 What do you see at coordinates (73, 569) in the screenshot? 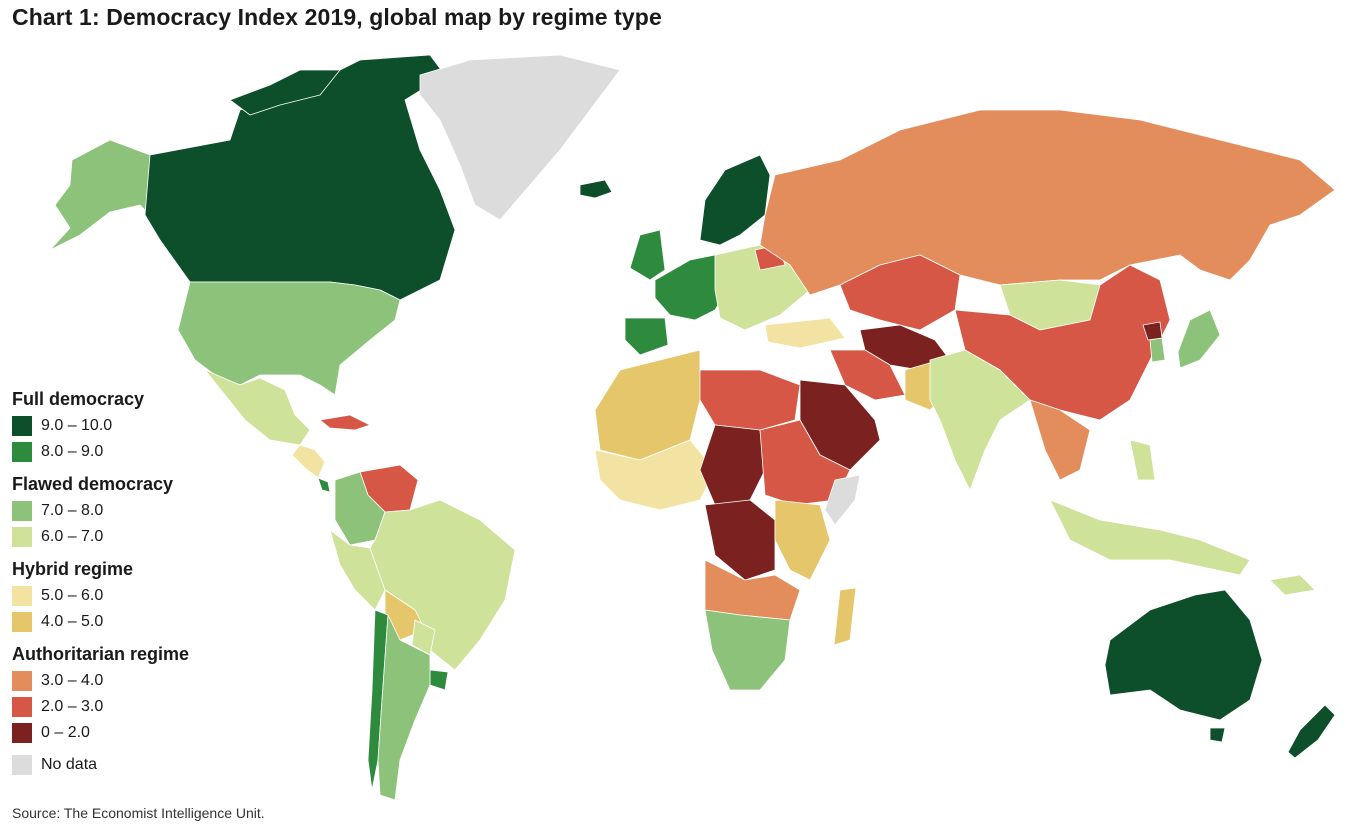
I see `legend-group-title: Hybrid regime` at bounding box center [73, 569].